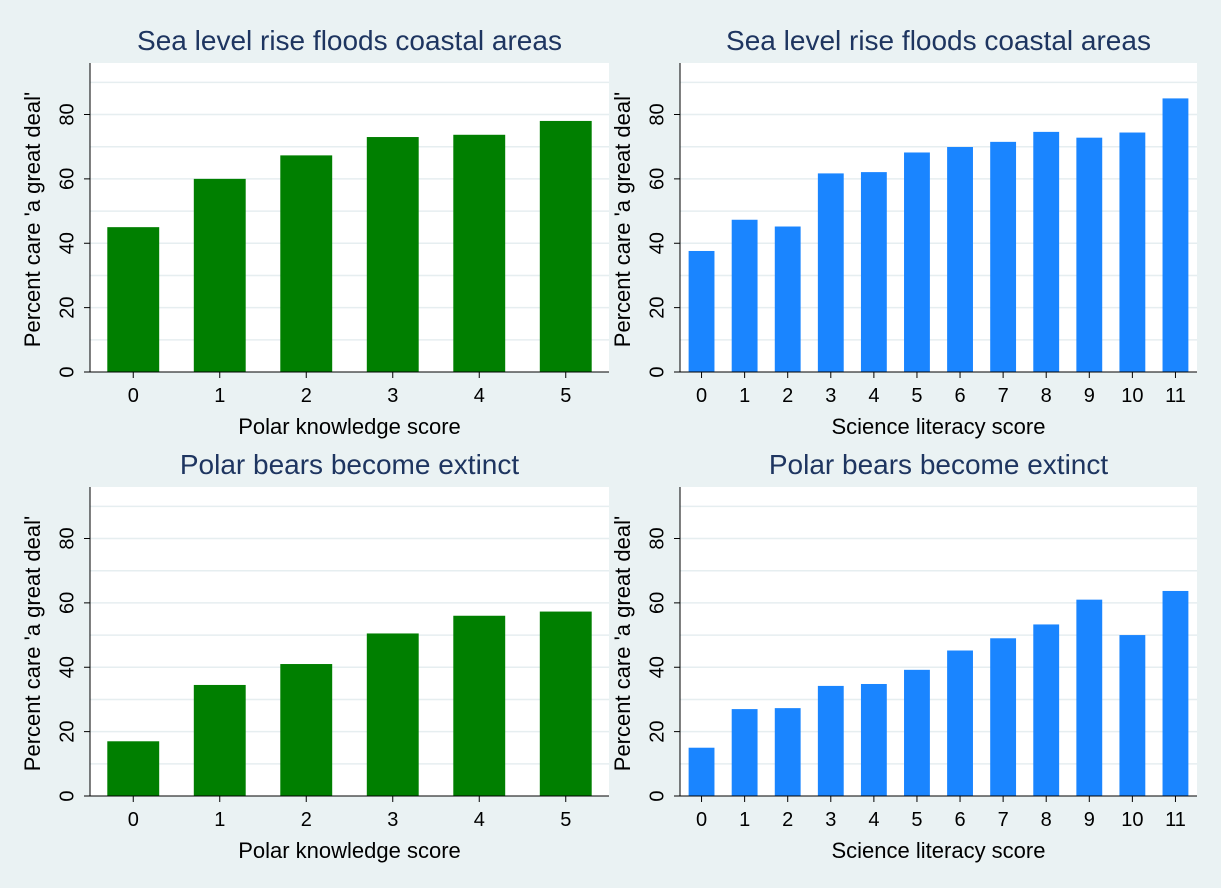  Describe the element at coordinates (349, 641) in the screenshot. I see `plot-area` at that location.